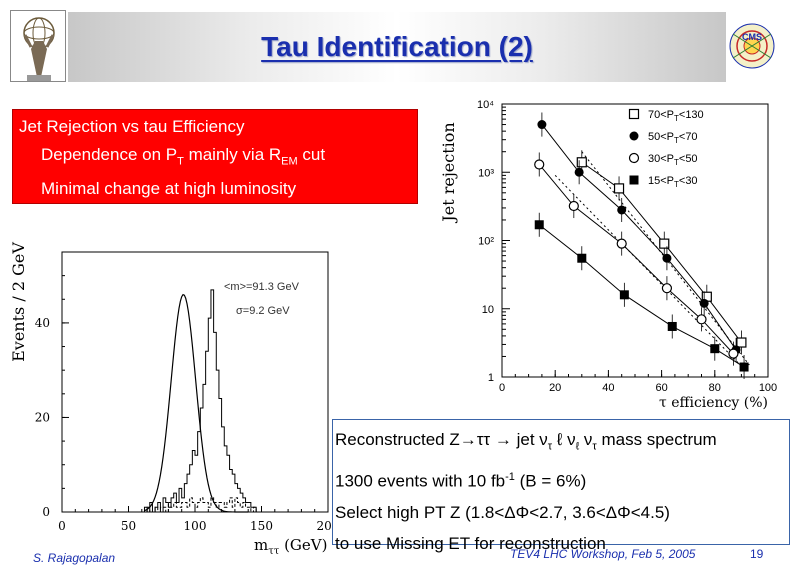  Describe the element at coordinates (752, 46) in the screenshot. I see `cms-logo-icon: CMS` at that location.